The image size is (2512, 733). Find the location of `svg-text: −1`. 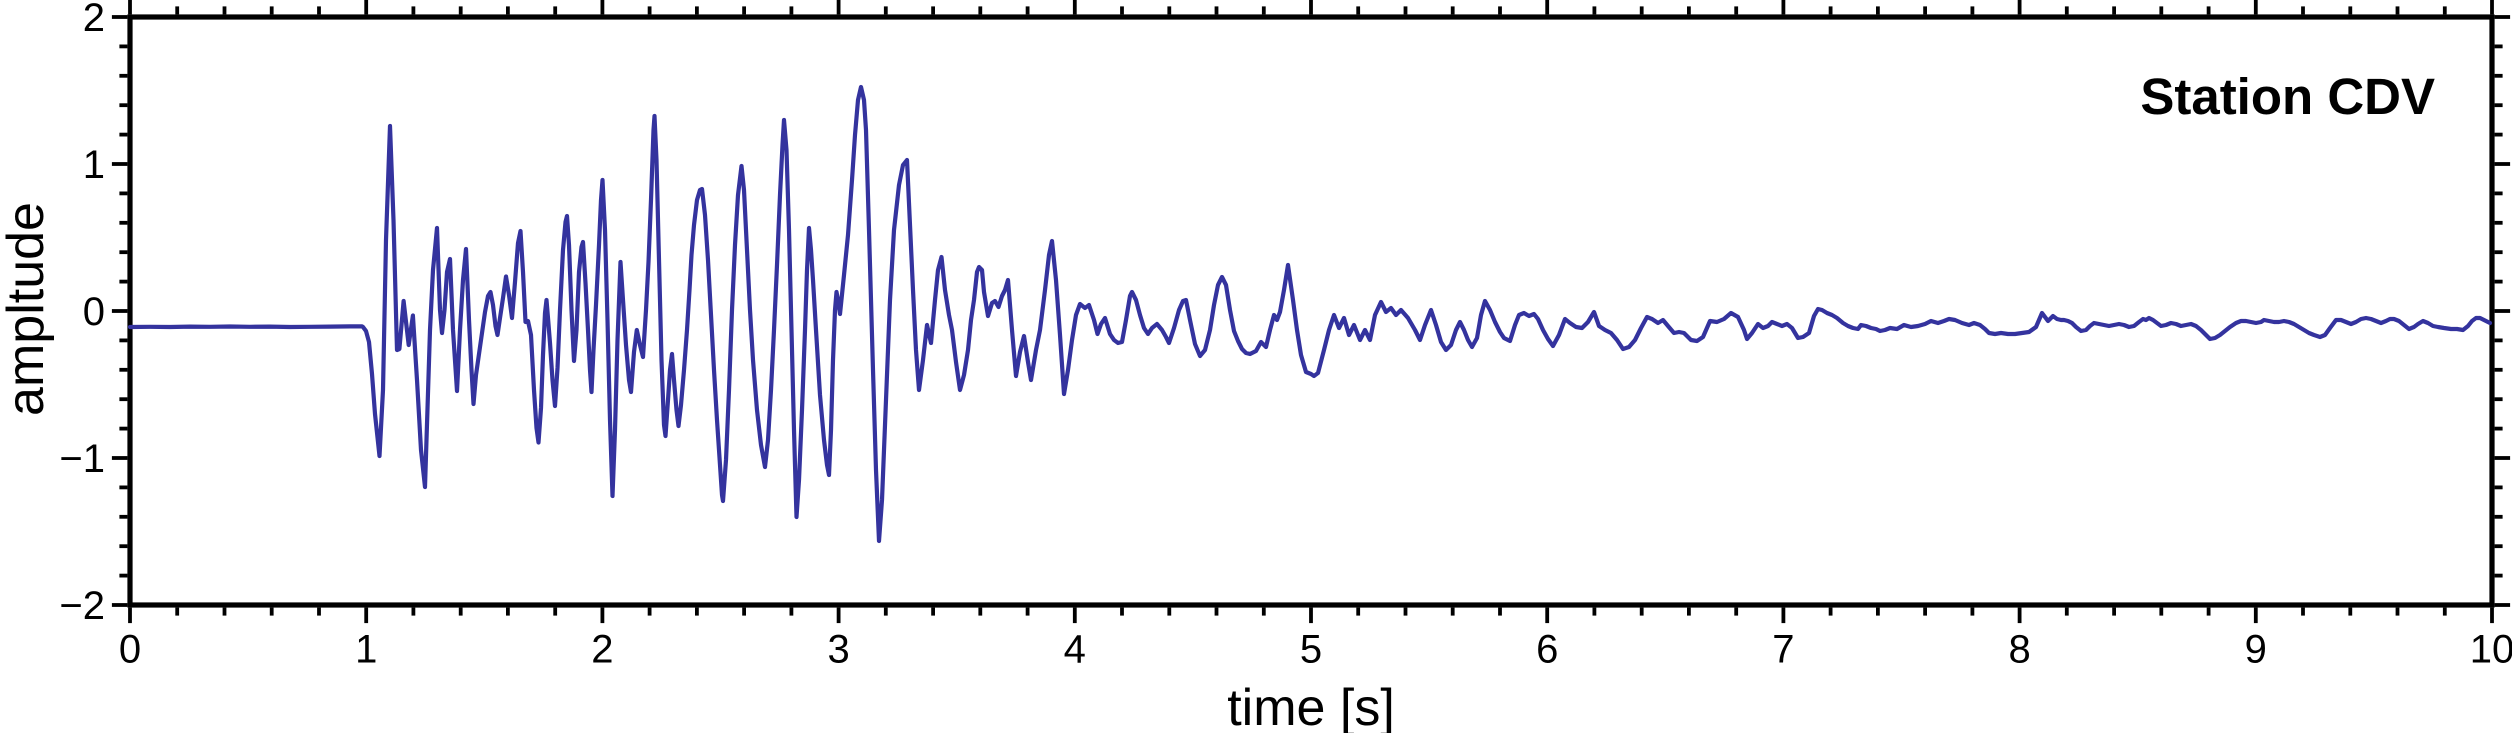

svg-text: −1 is located at coordinates (82, 459).